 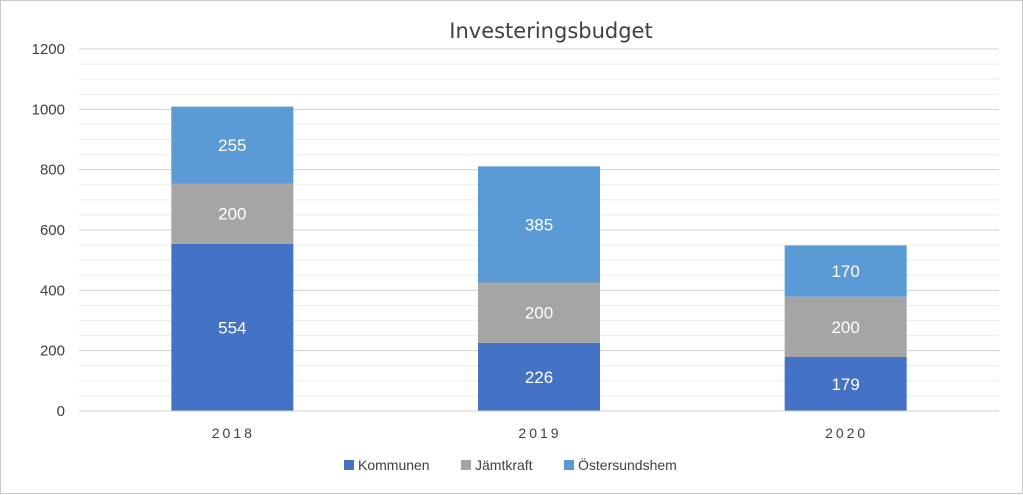 I want to click on x-tick-label: 2019, so click(x=539, y=433).